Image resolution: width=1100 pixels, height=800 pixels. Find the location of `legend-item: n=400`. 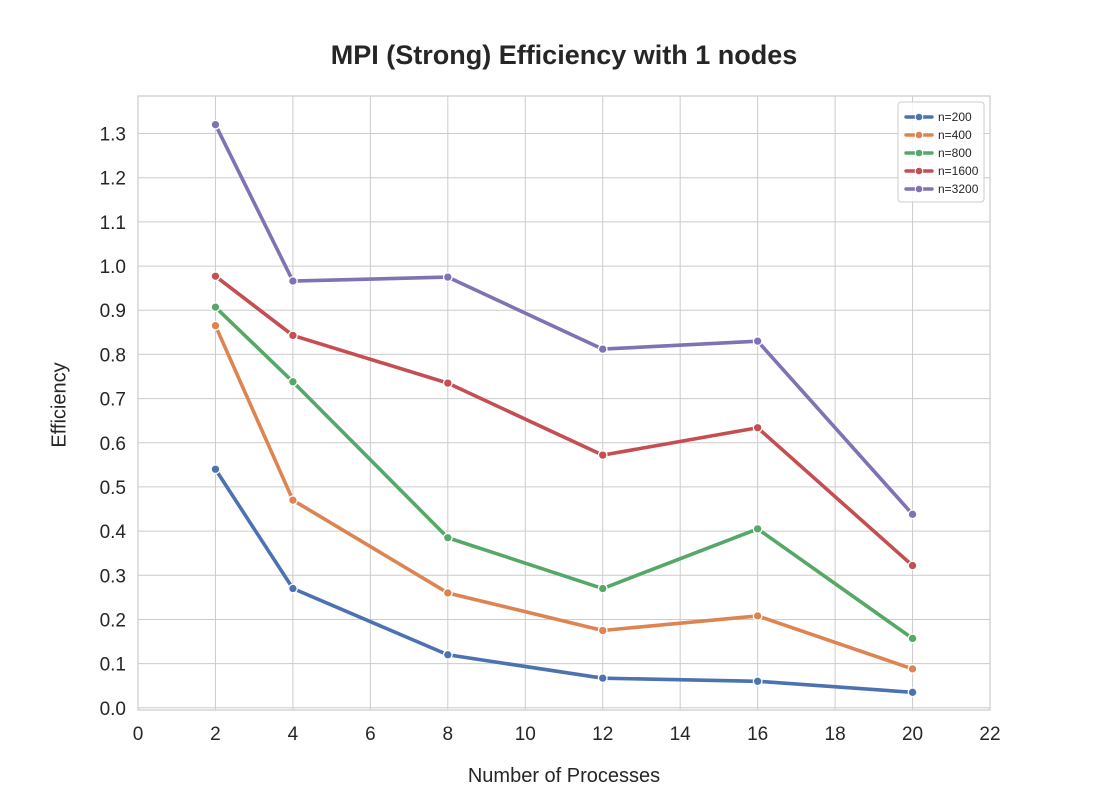

legend-item: n=400 is located at coordinates (938, 135).